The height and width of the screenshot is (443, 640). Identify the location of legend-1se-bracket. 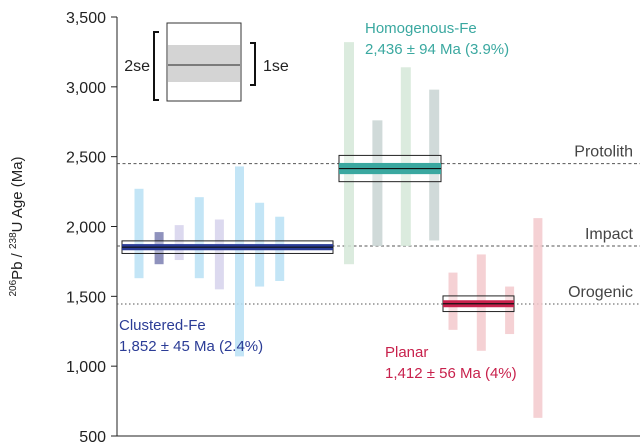
(253, 64).